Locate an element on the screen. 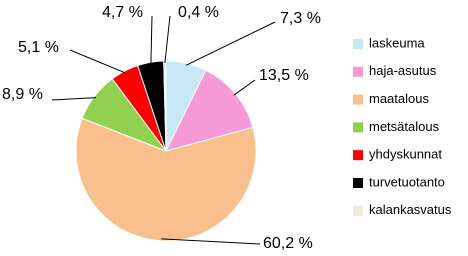 The height and width of the screenshot is (256, 468). legend-label: yhdyskunnat is located at coordinates (405, 154).